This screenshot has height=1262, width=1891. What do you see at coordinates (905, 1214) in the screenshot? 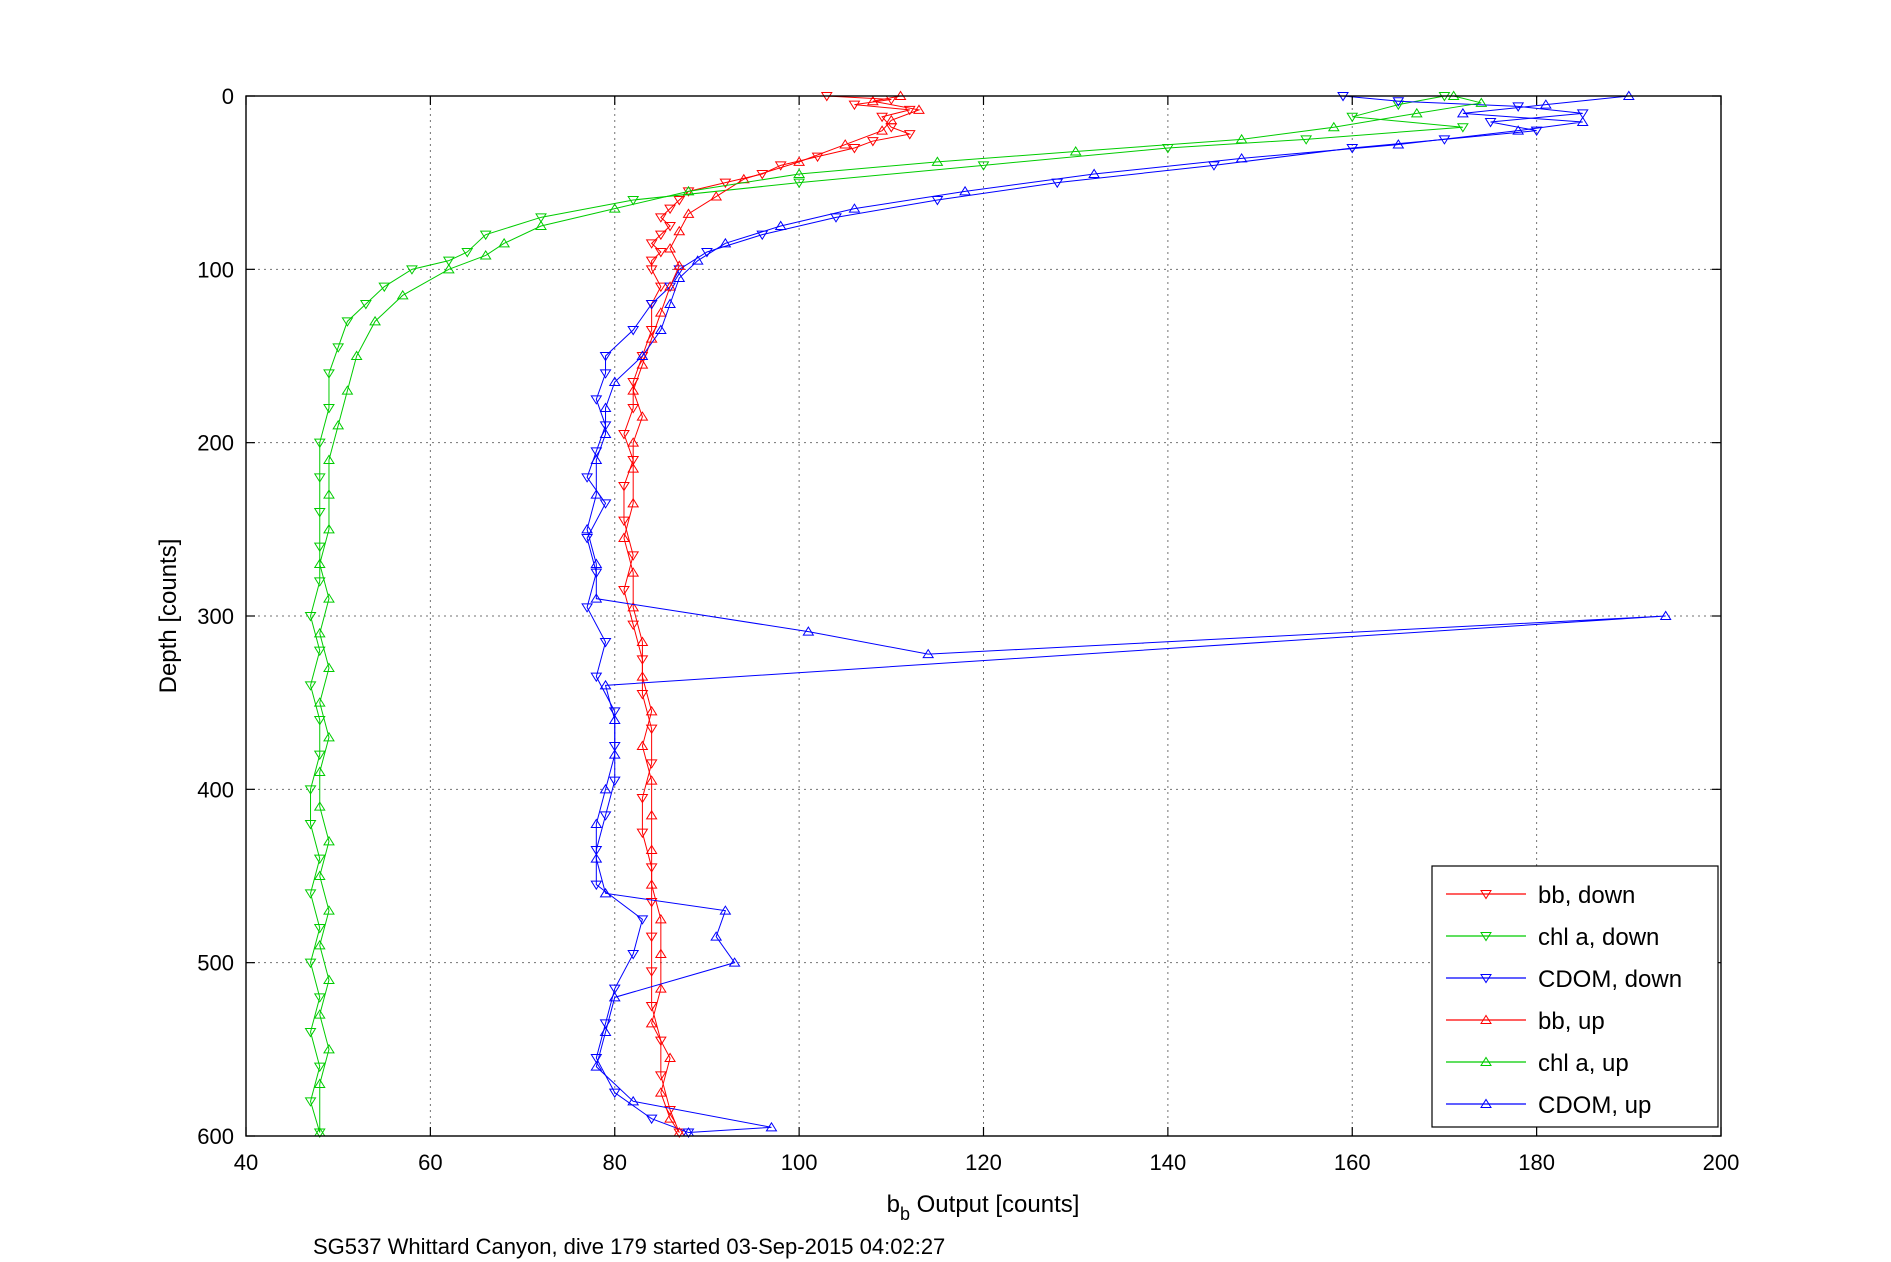
I see `x-axis-label-subscript: b` at bounding box center [905, 1214].